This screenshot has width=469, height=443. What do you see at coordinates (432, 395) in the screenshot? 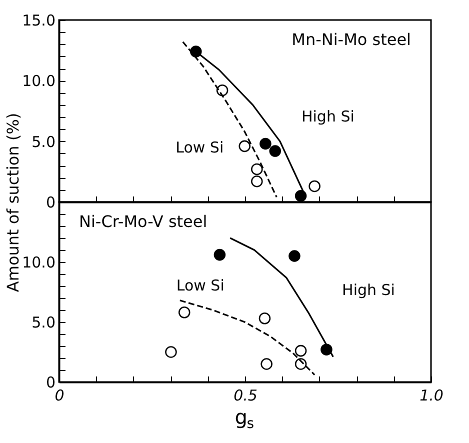
I see `x-tick-label: 1.0` at bounding box center [432, 395].